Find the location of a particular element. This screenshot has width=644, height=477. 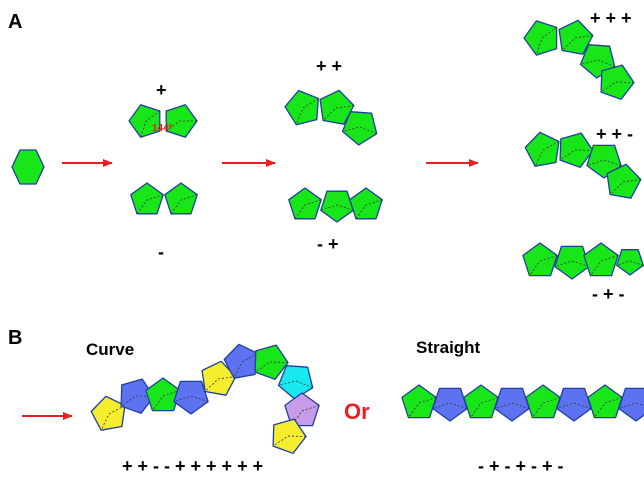

curve-sequence: + + - - + + + + + + is located at coordinates (192, 466).